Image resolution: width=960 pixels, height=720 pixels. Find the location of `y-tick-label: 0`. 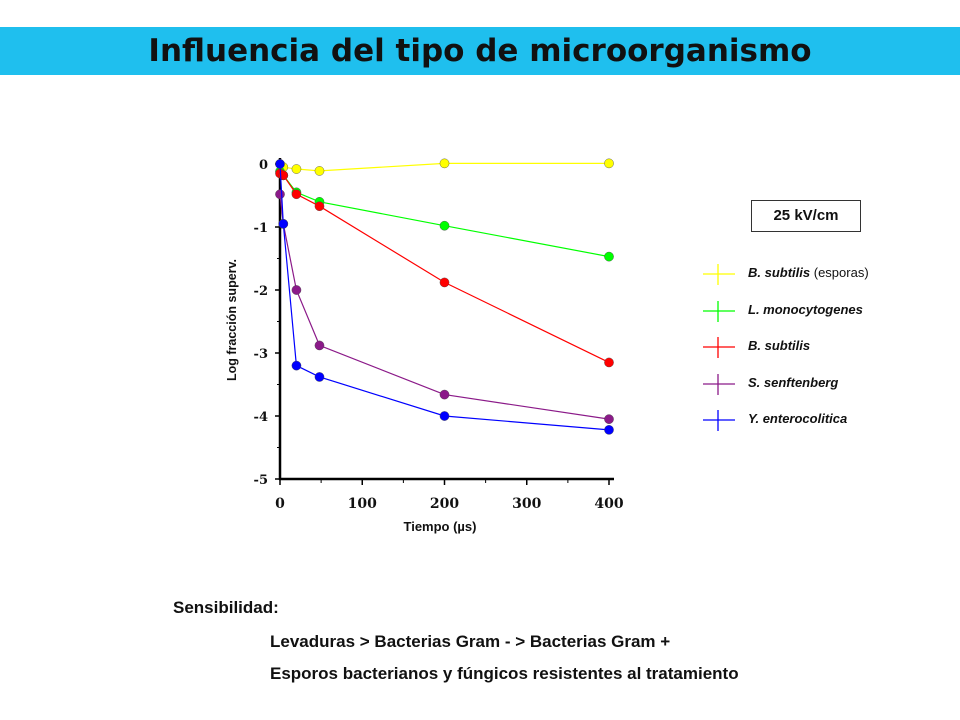

y-tick-label: 0 is located at coordinates (263, 165).